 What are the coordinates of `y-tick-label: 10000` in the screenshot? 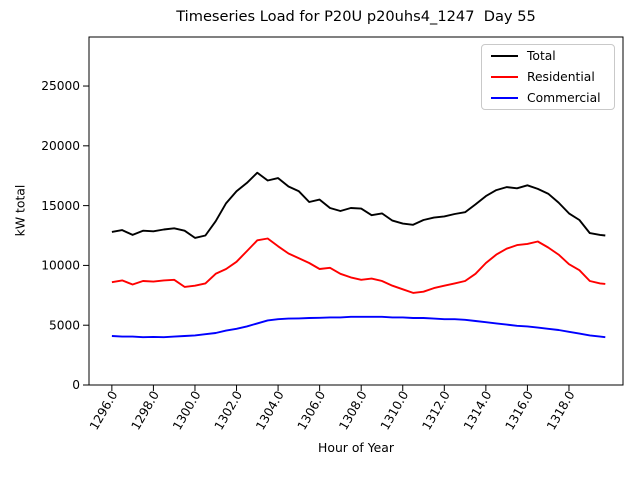 It's located at (60, 266).